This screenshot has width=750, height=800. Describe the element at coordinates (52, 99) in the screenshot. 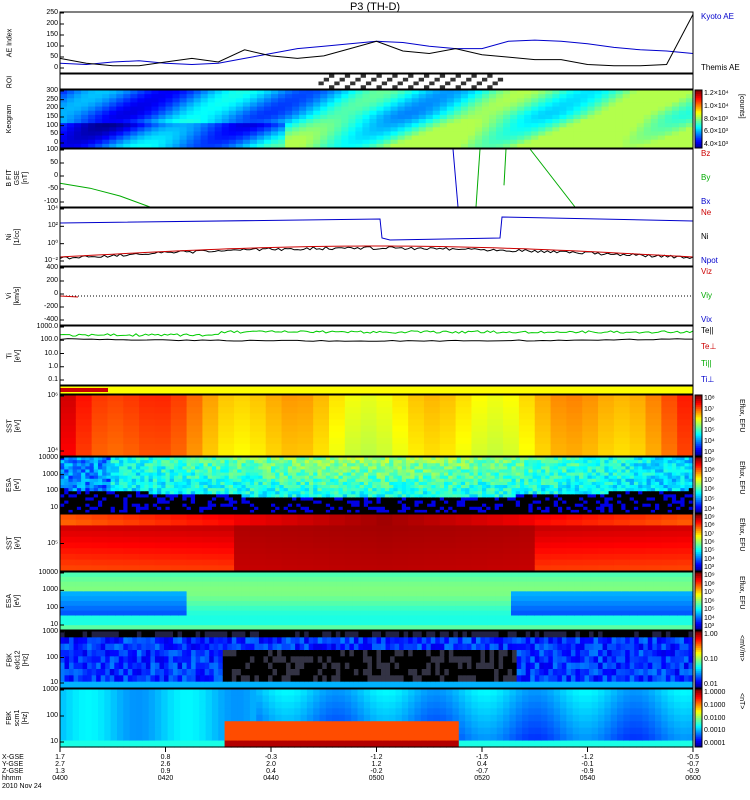

I see `ytick-keogram-1: 250` at that location.